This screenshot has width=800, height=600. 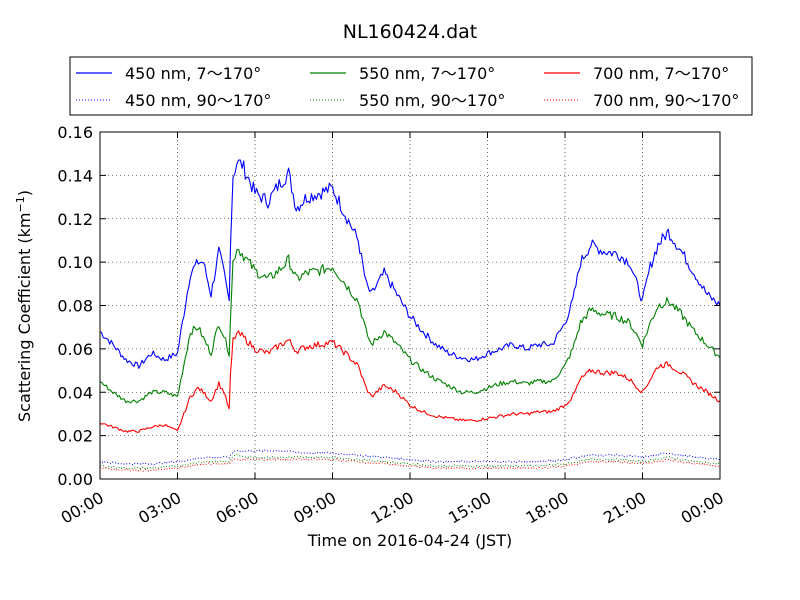 I want to click on y-tick-label: 0.14, so click(x=75, y=175).